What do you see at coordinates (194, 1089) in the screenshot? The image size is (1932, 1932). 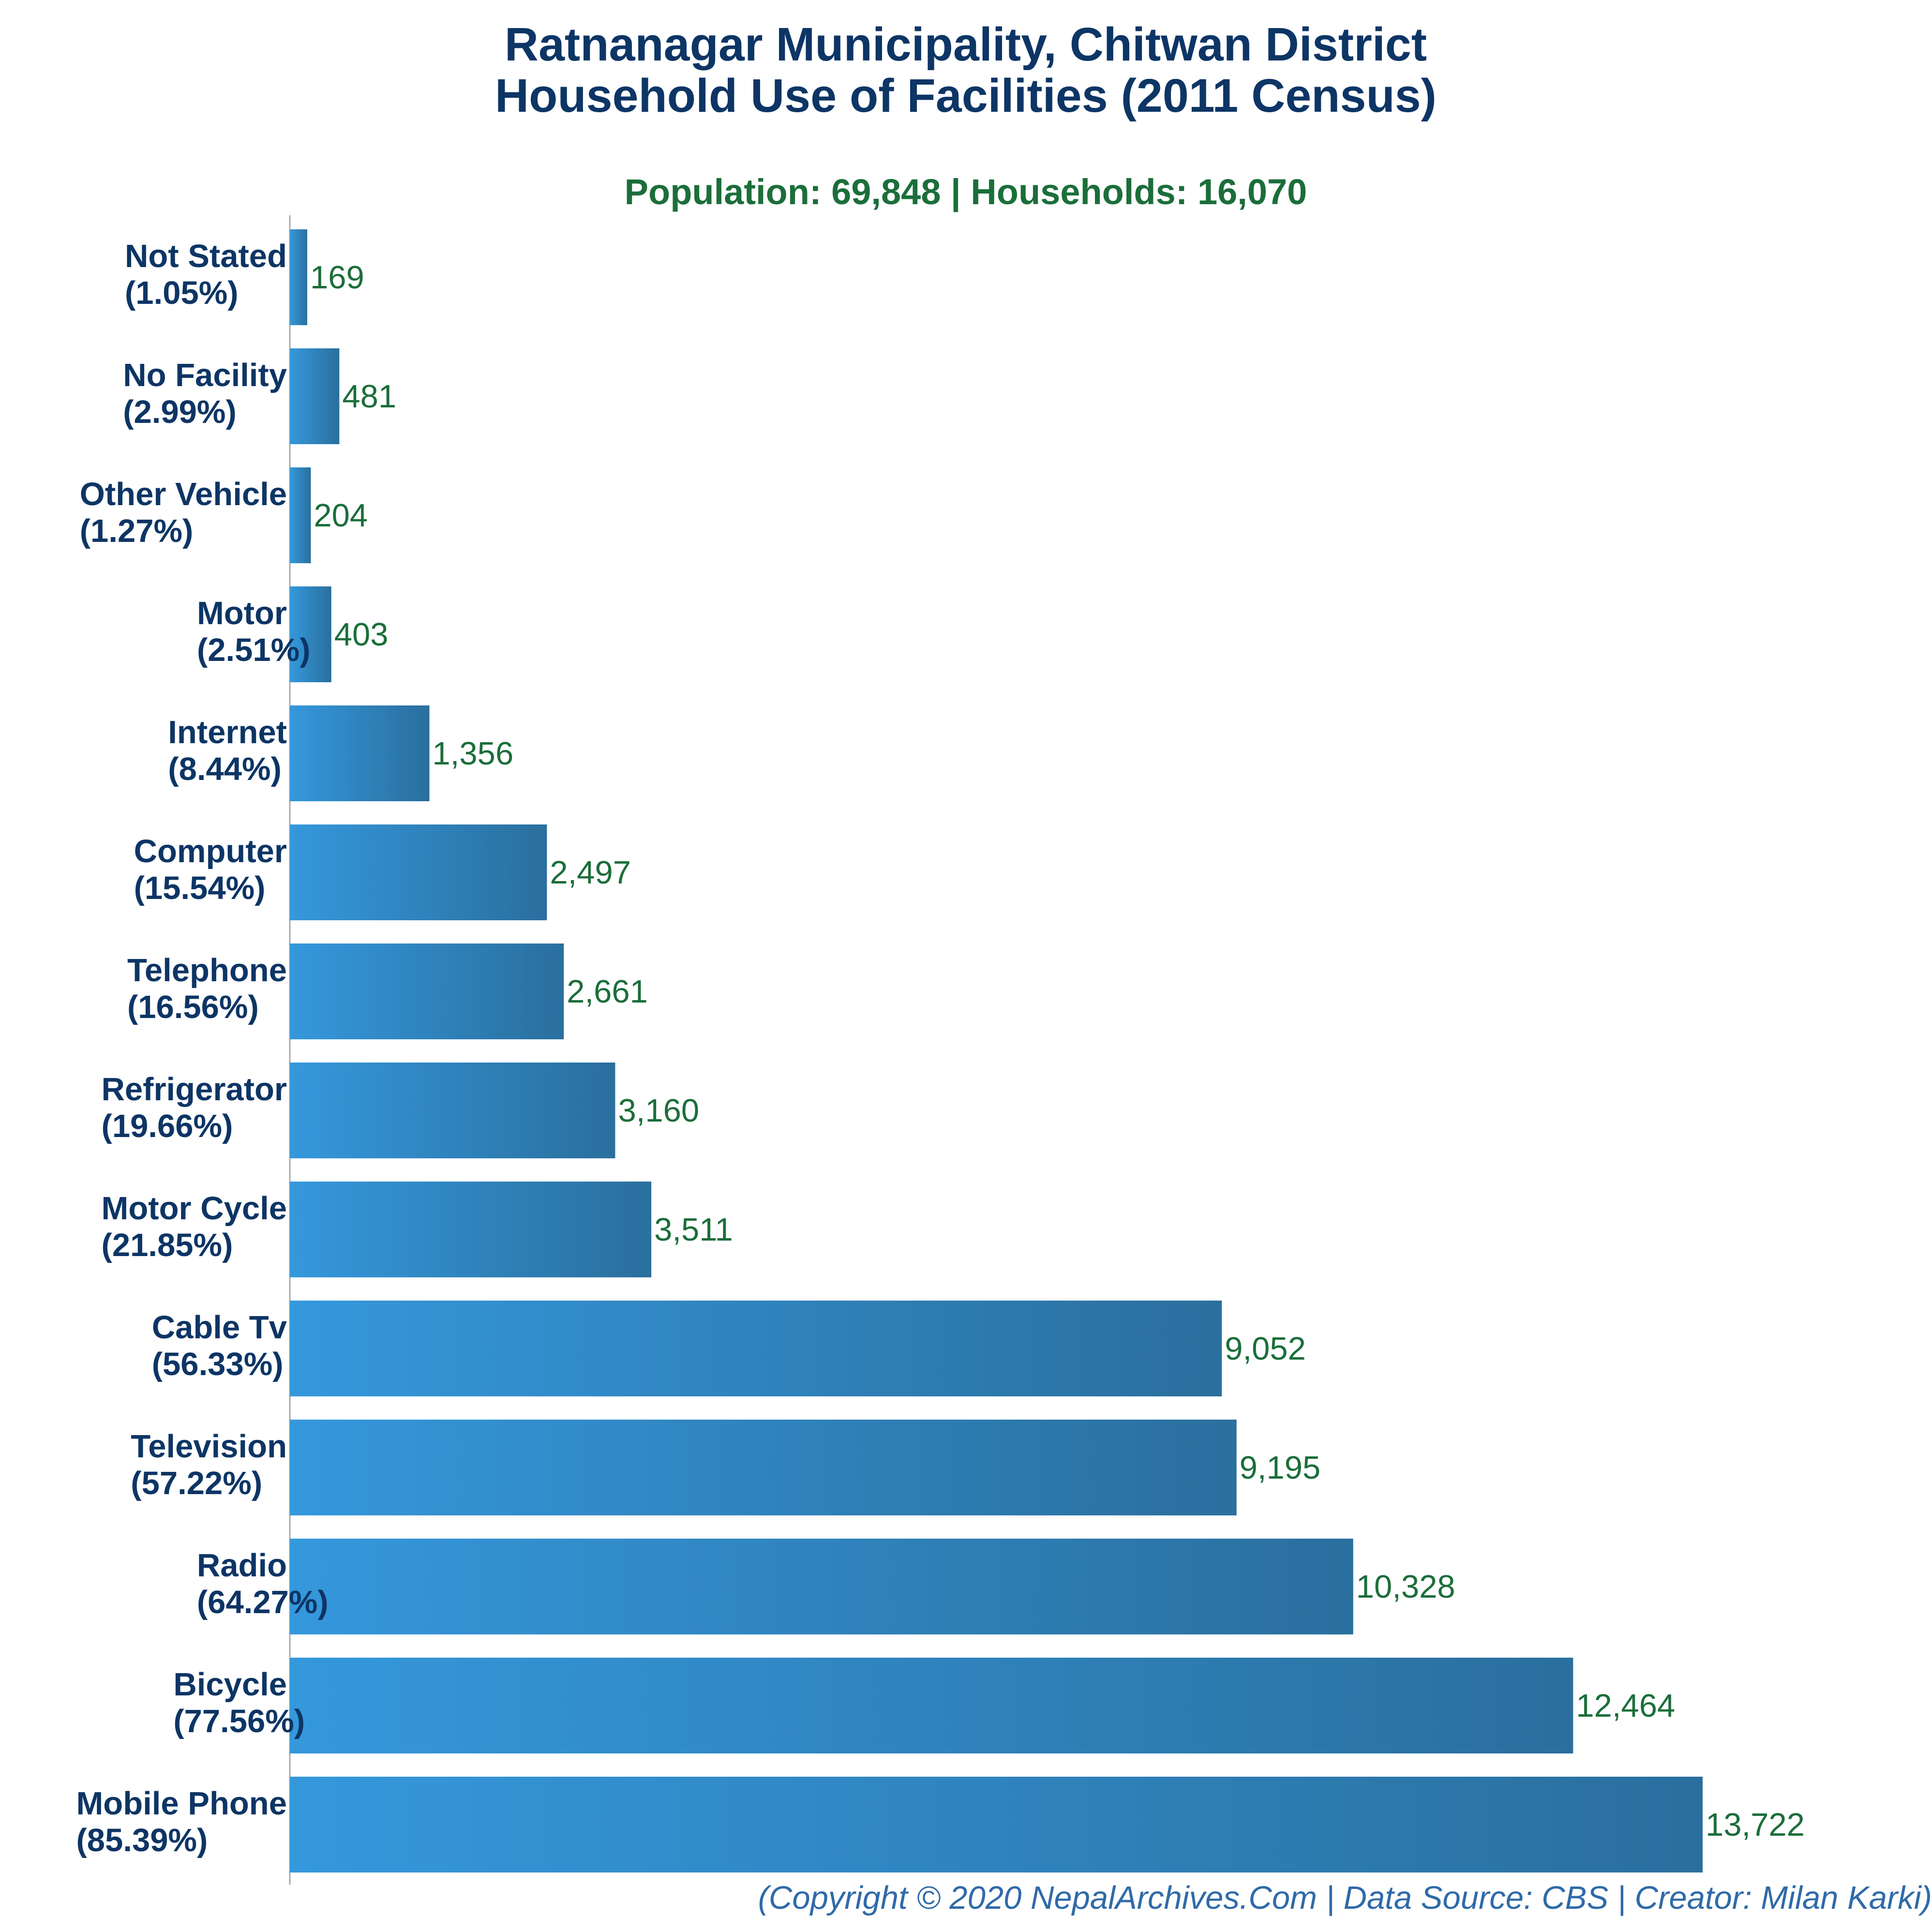 I see `category-label-refrigerator: Refrigerator` at bounding box center [194, 1089].